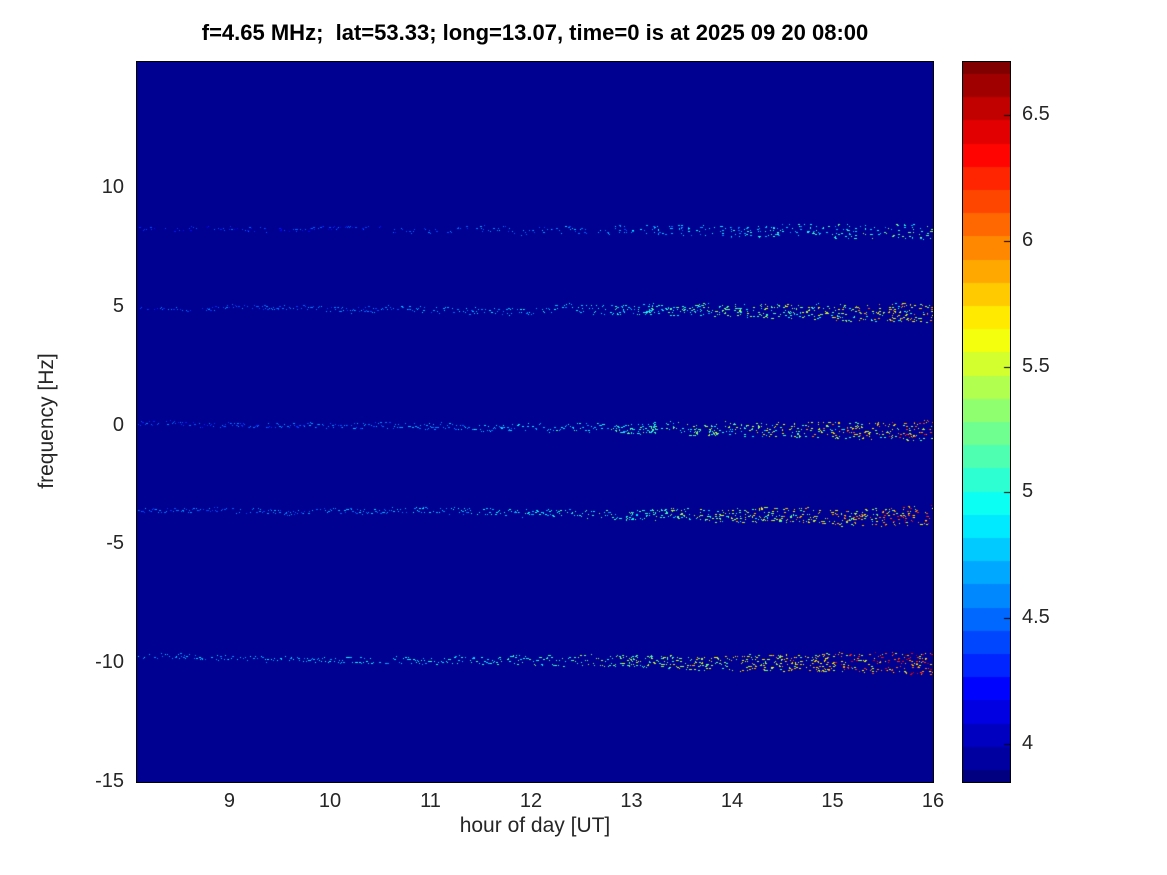 This screenshot has height=875, width=1167. Describe the element at coordinates (109, 662) in the screenshot. I see `y-tick-label: -10` at that location.